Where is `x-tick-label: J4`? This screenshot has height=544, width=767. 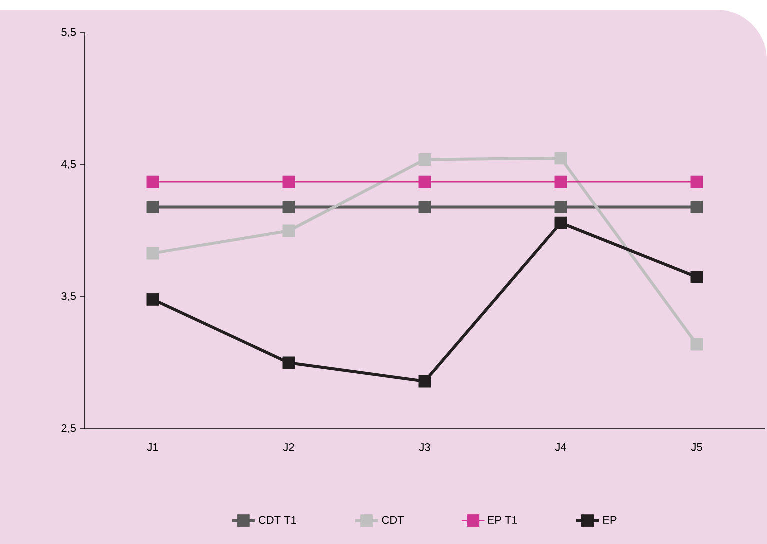
x-tick-label: J4 is located at coordinates (560, 448).